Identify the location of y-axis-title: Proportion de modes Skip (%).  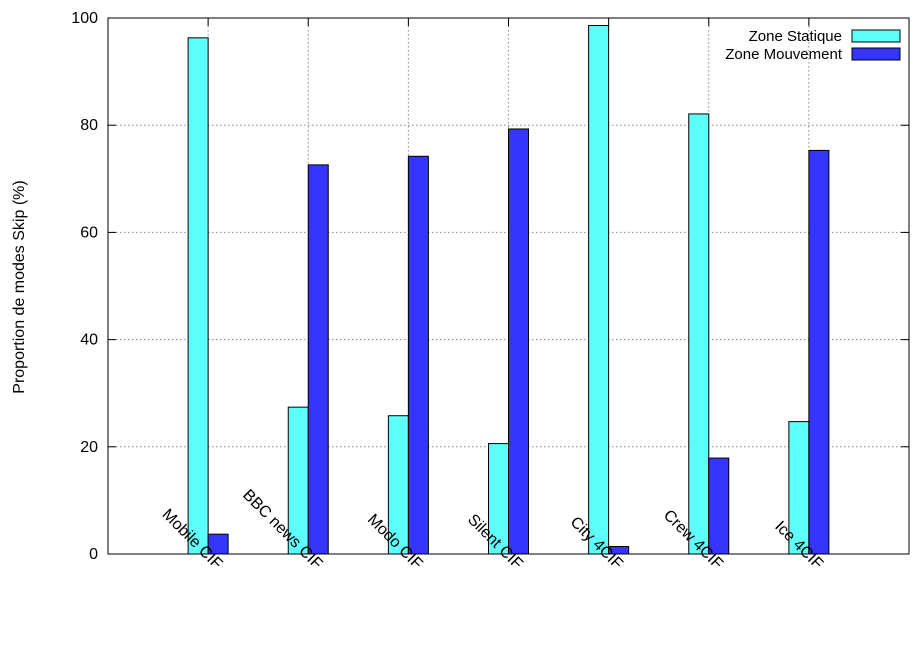
(19, 286).